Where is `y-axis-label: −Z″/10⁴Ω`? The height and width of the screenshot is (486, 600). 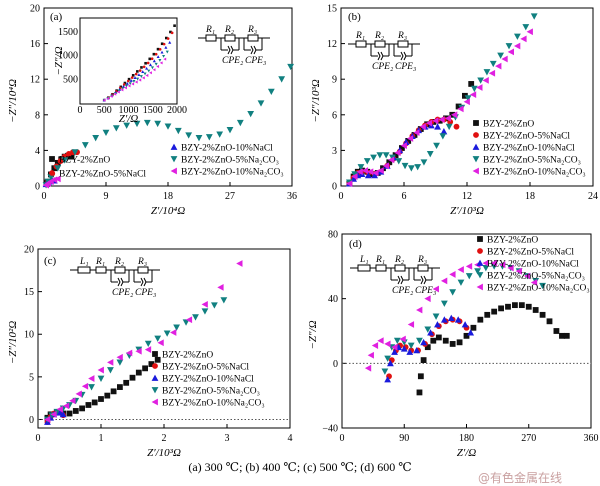
y-axis-label: −Z″/10⁴Ω is located at coordinates (13, 101).